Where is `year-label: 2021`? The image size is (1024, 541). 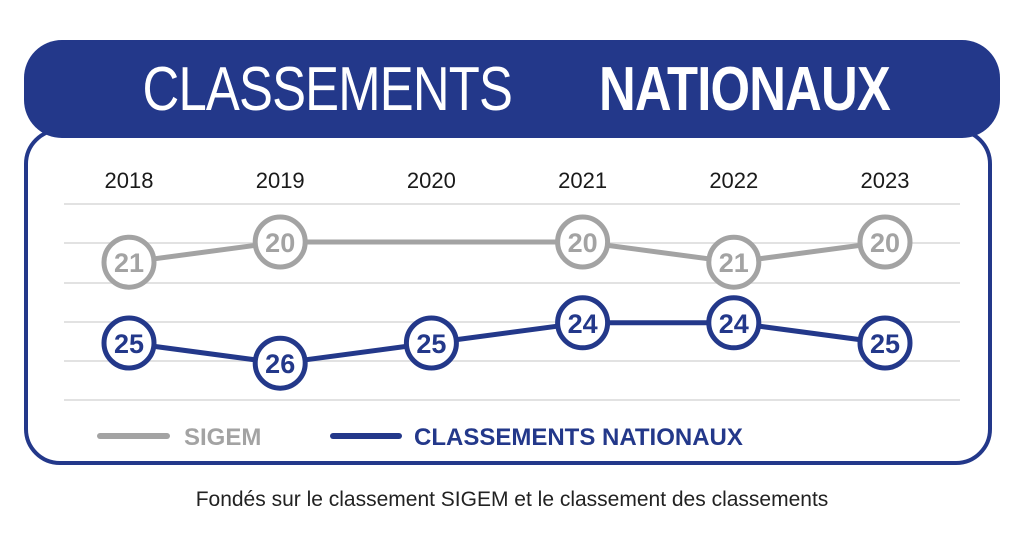
year-label: 2021 is located at coordinates (582, 180).